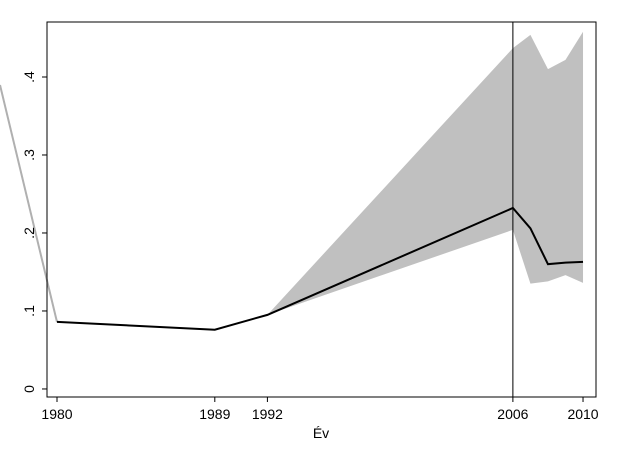  Describe the element at coordinates (267, 414) in the screenshot. I see `x-tick-label: 1992` at that location.